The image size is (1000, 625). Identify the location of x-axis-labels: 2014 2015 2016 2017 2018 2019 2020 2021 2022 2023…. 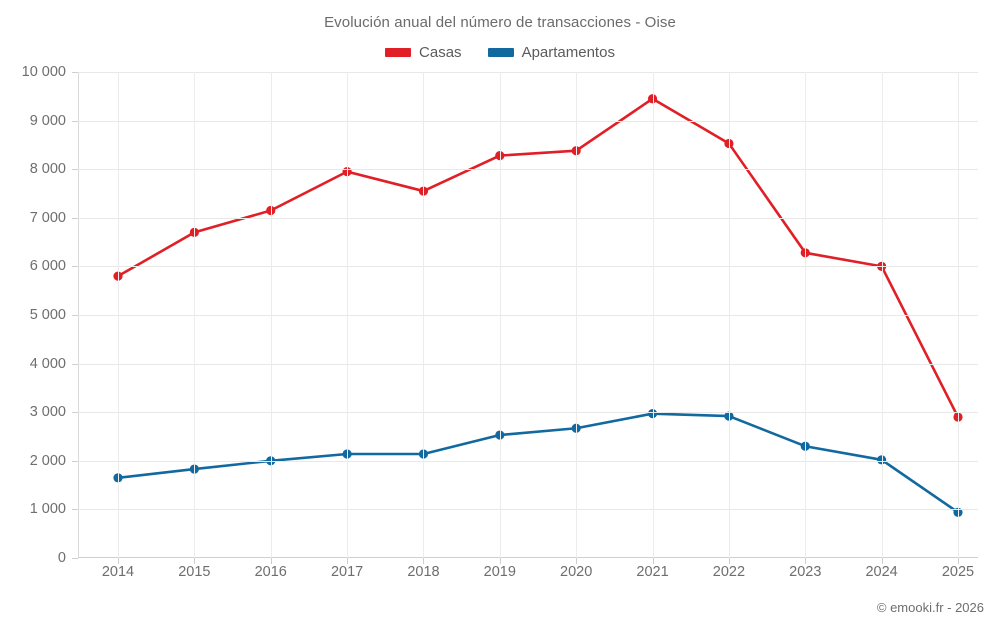
(528, 576).